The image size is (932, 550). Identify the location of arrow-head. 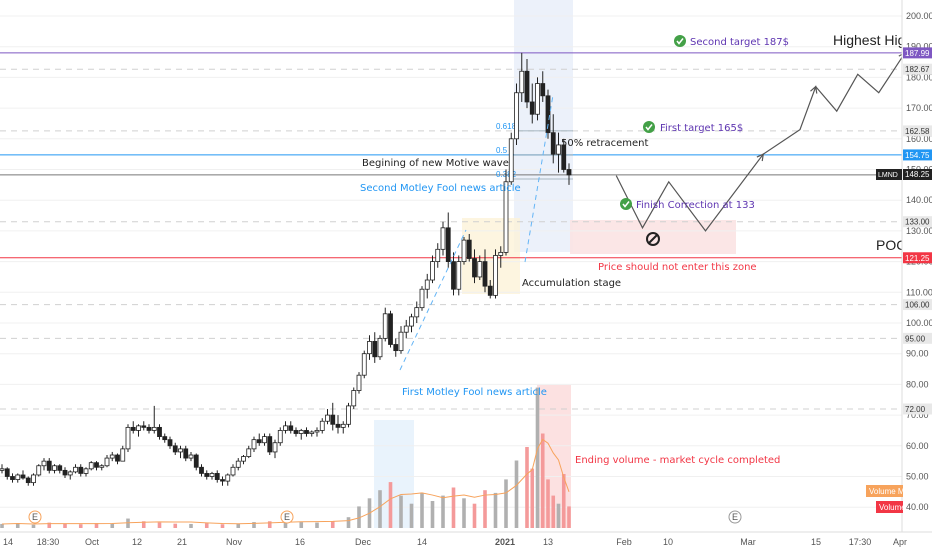
(814, 89).